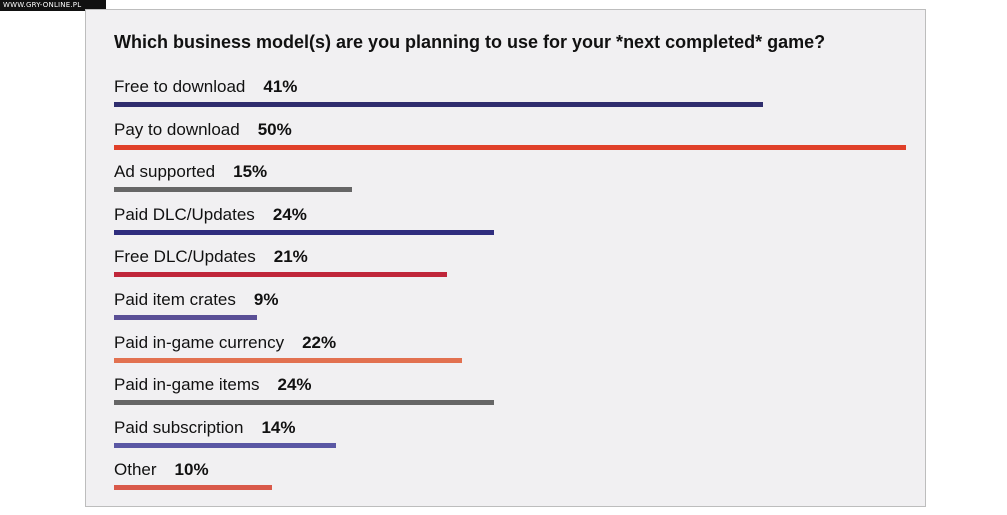 This screenshot has width=1007, height=515. What do you see at coordinates (185, 257) in the screenshot?
I see `category-label: Free DLC/Updates` at bounding box center [185, 257].